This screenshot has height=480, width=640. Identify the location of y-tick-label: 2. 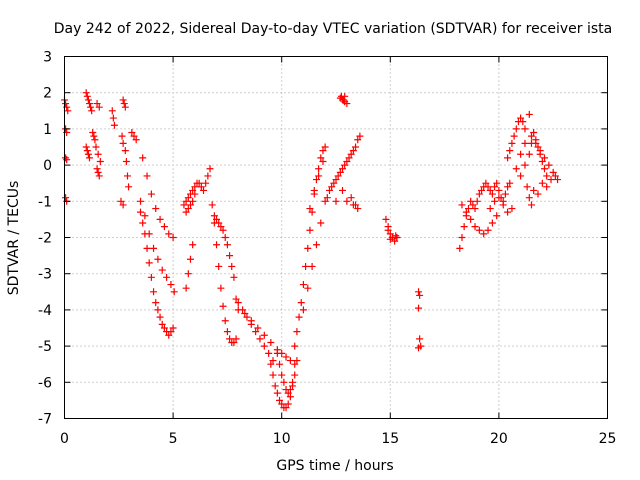
(47, 94).